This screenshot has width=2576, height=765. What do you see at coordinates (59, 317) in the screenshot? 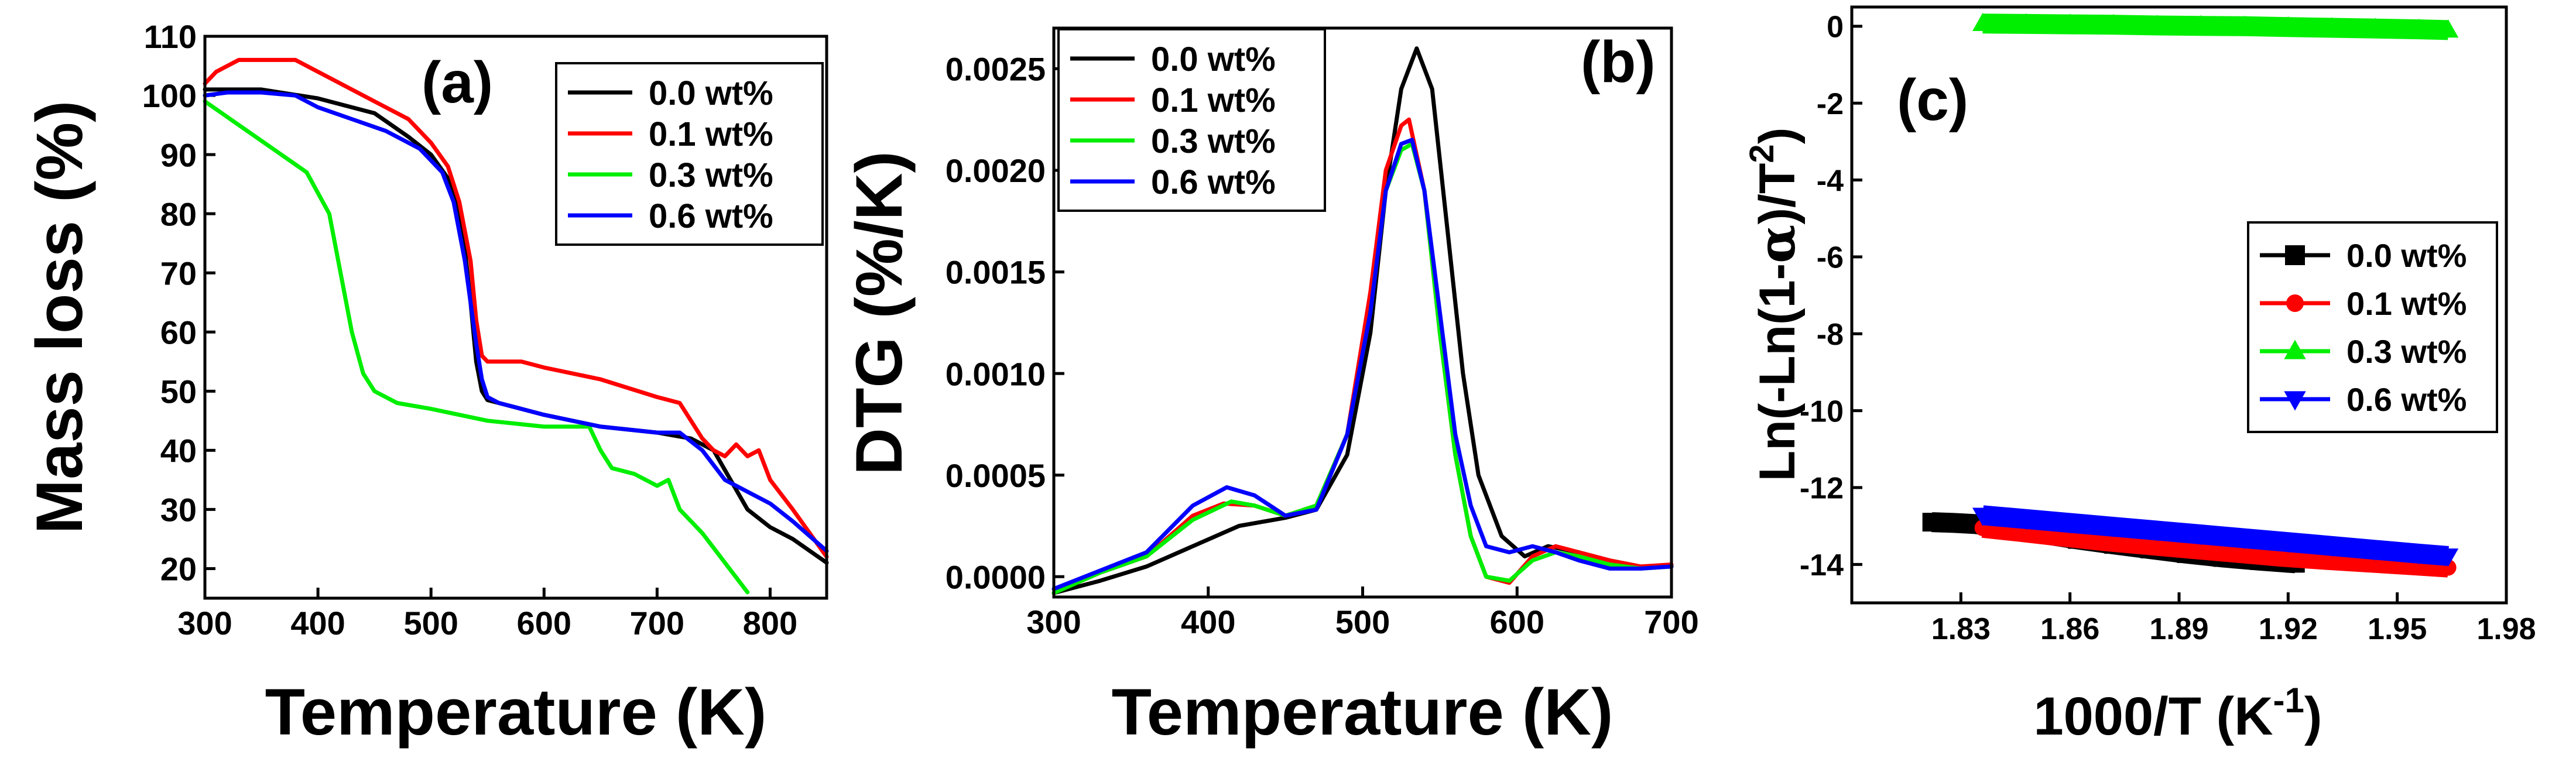
I see `panel-a-ylabel: Mass loss (%)` at bounding box center [59, 317].